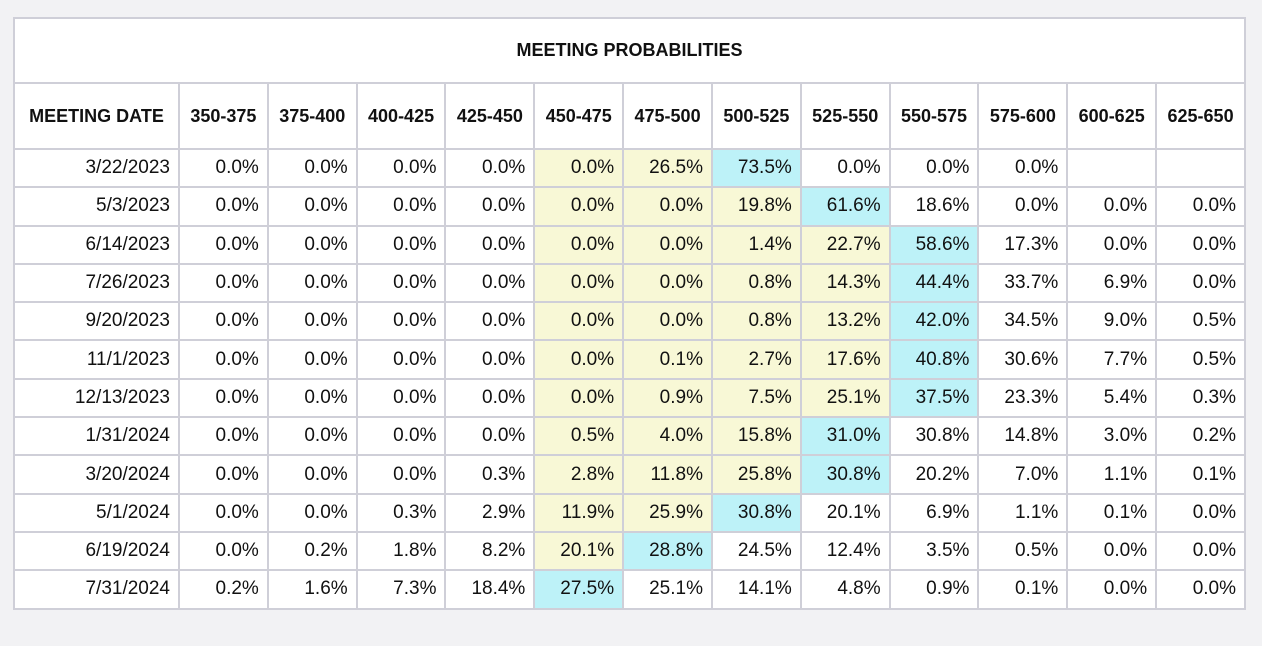 The image size is (1262, 646). Describe the element at coordinates (756, 474) in the screenshot. I see `probability-cell: 25.8%` at that location.